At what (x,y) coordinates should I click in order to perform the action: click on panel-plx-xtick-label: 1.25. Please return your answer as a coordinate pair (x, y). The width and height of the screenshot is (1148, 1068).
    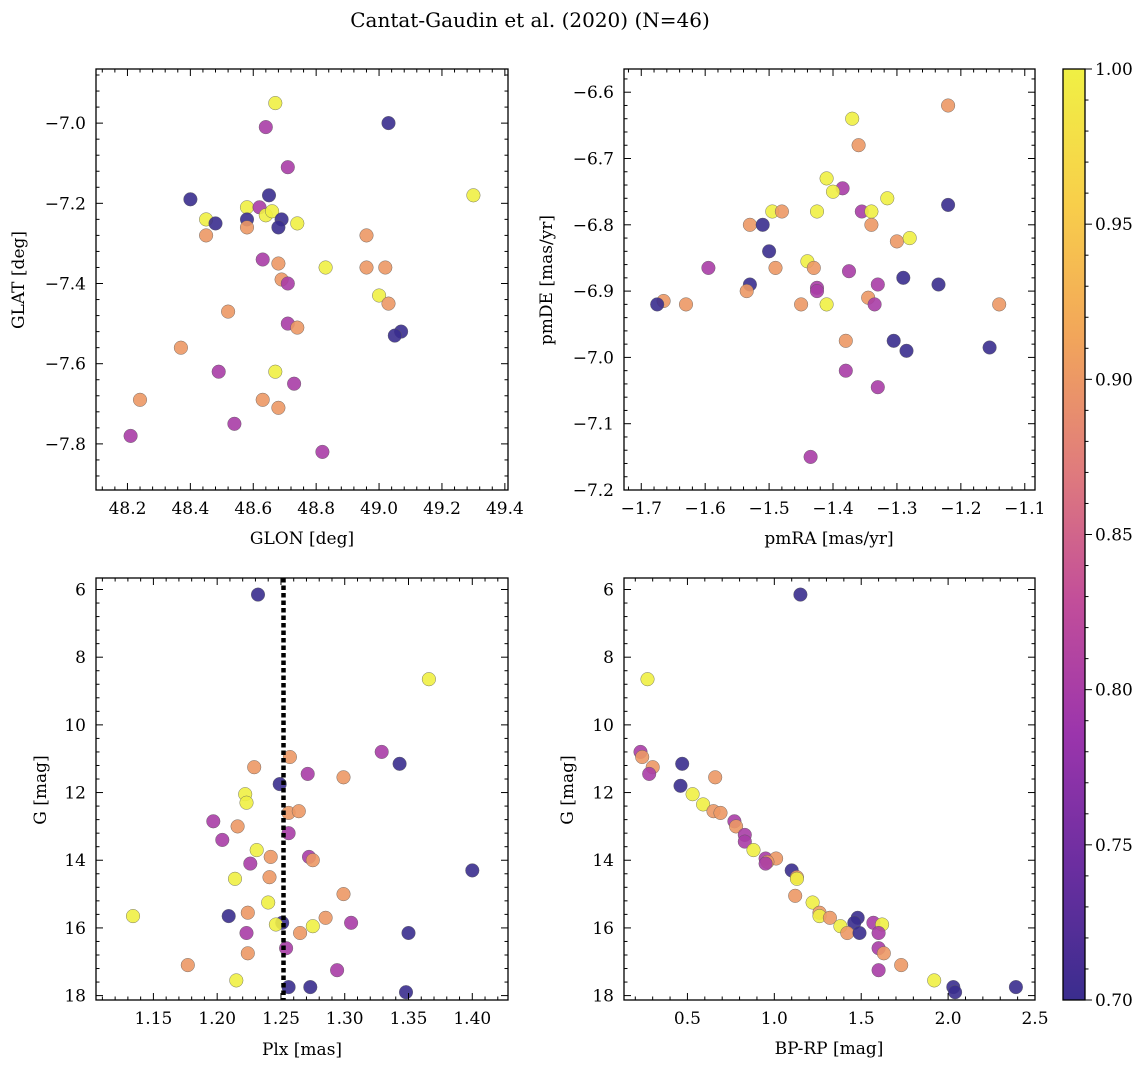
    Looking at the image, I should click on (281, 1019).